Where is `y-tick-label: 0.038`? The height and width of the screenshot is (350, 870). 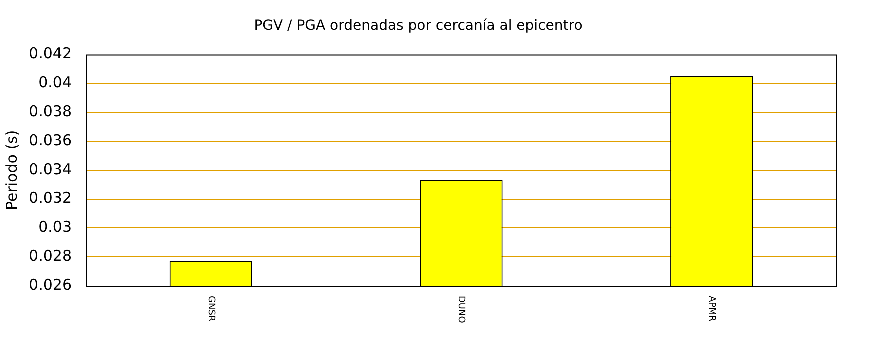 y-tick-label: 0.038 is located at coordinates (50, 111).